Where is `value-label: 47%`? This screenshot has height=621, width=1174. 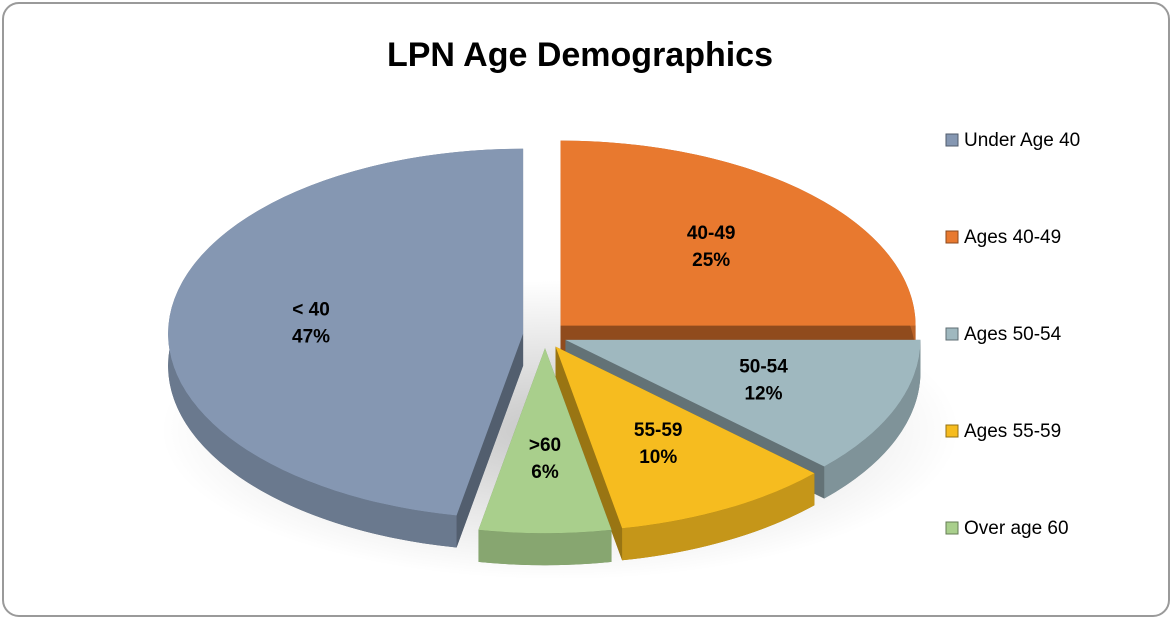 value-label: 47% is located at coordinates (311, 336).